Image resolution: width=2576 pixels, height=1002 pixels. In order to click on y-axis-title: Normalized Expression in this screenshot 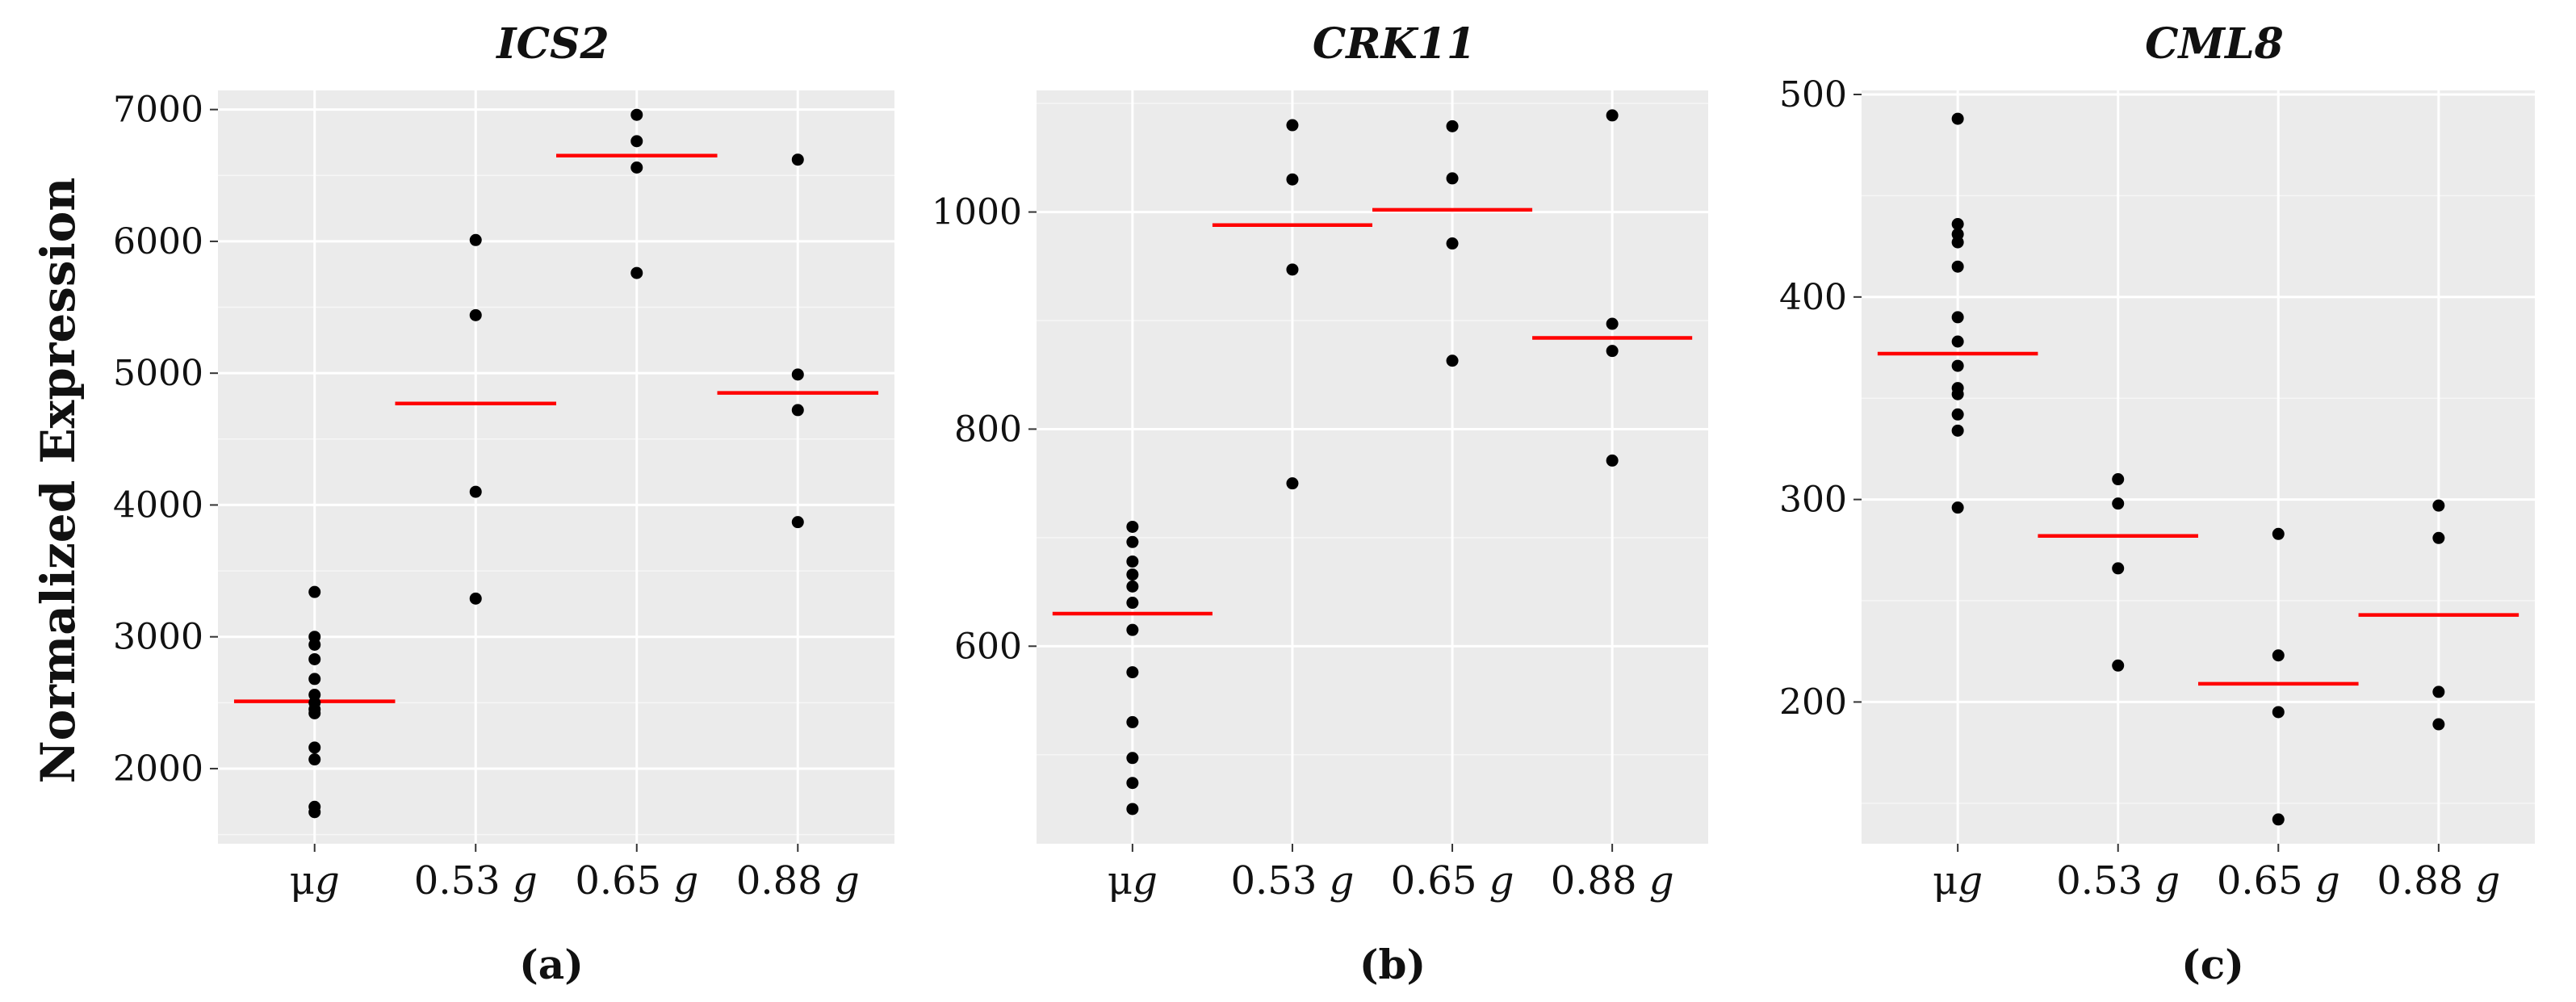, I will do `click(58, 481)`.